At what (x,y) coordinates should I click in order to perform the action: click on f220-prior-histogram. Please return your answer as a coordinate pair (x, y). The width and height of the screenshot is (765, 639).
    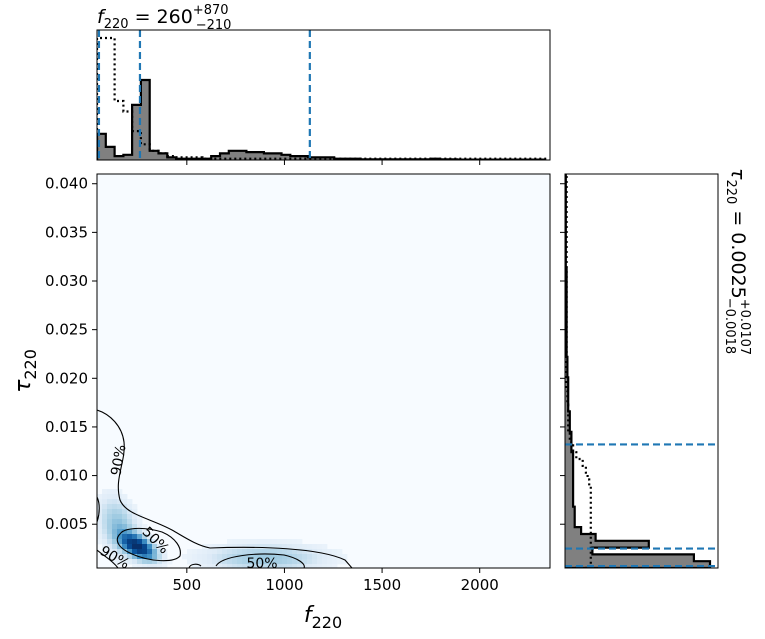
    Looking at the image, I should click on (322, 98).